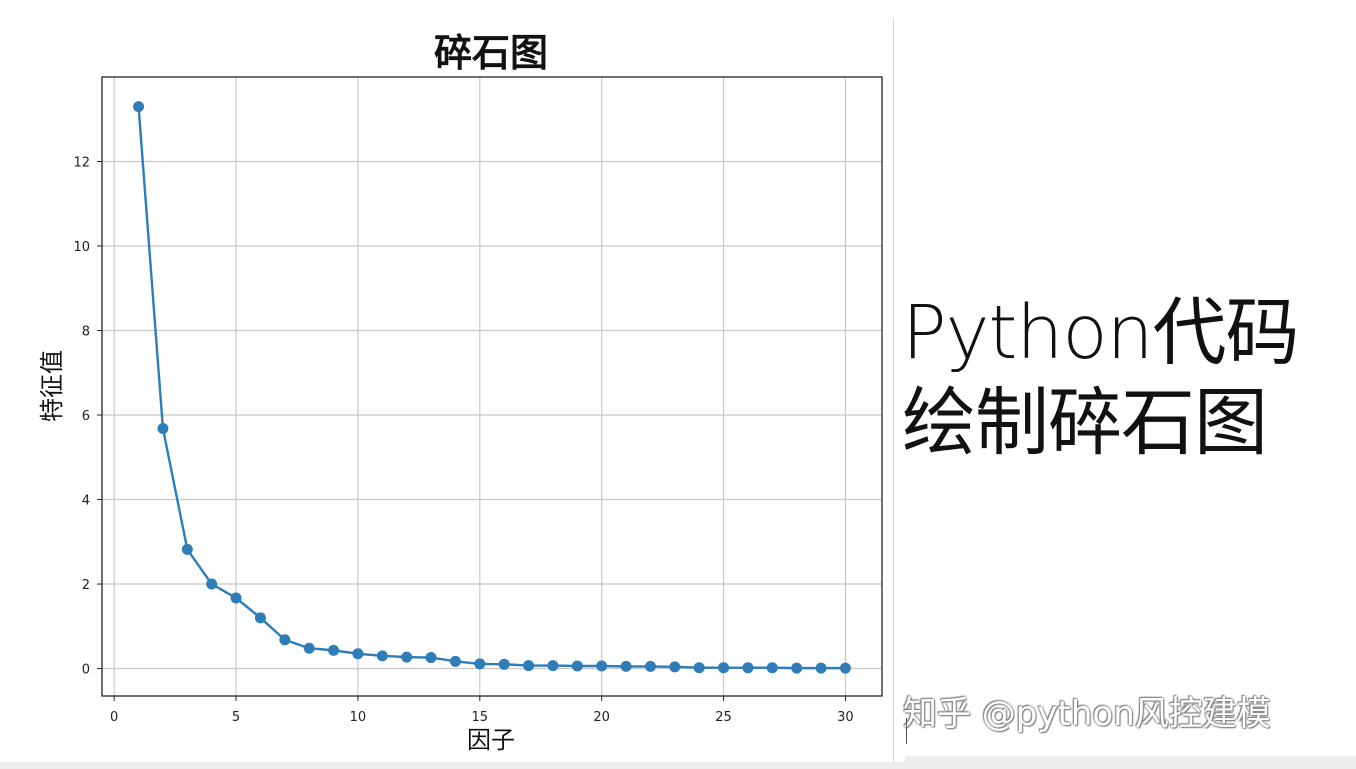 The height and width of the screenshot is (769, 1356). Describe the element at coordinates (723, 717) in the screenshot. I see `x-tick-label: 25` at that location.